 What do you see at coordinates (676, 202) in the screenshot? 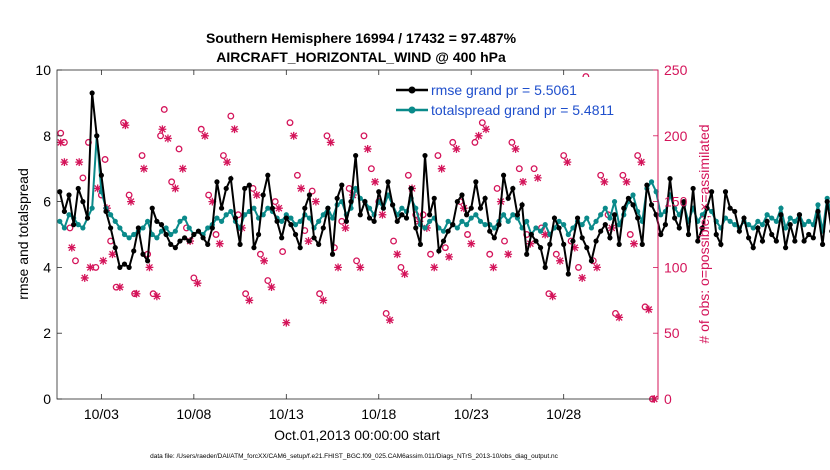
I see `y2-tick-label-3: 150` at bounding box center [676, 202].